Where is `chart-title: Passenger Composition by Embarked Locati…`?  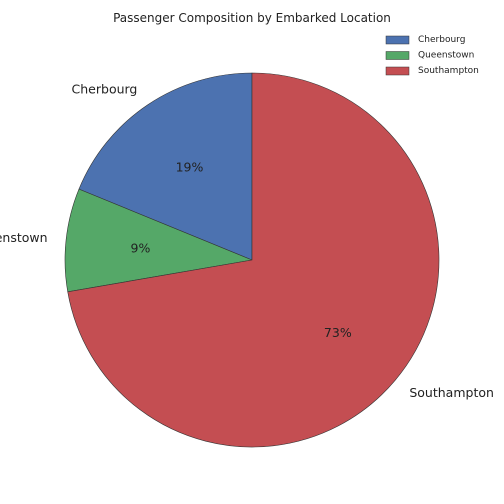 chart-title: Passenger Composition by Embarked Locati… is located at coordinates (252, 18).